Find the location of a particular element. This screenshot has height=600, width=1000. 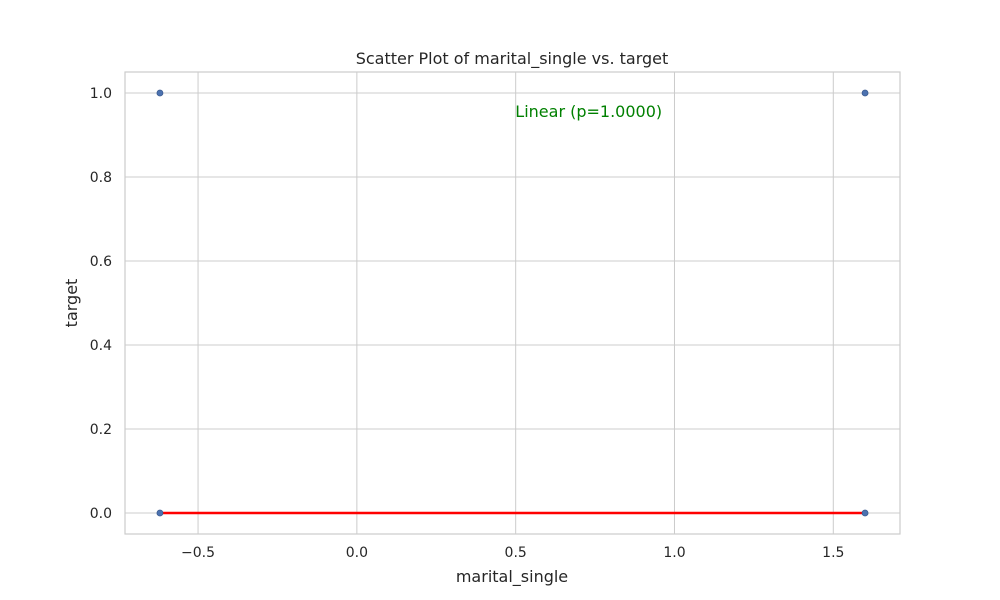

y-tick-label: 0.4 is located at coordinates (101, 346).